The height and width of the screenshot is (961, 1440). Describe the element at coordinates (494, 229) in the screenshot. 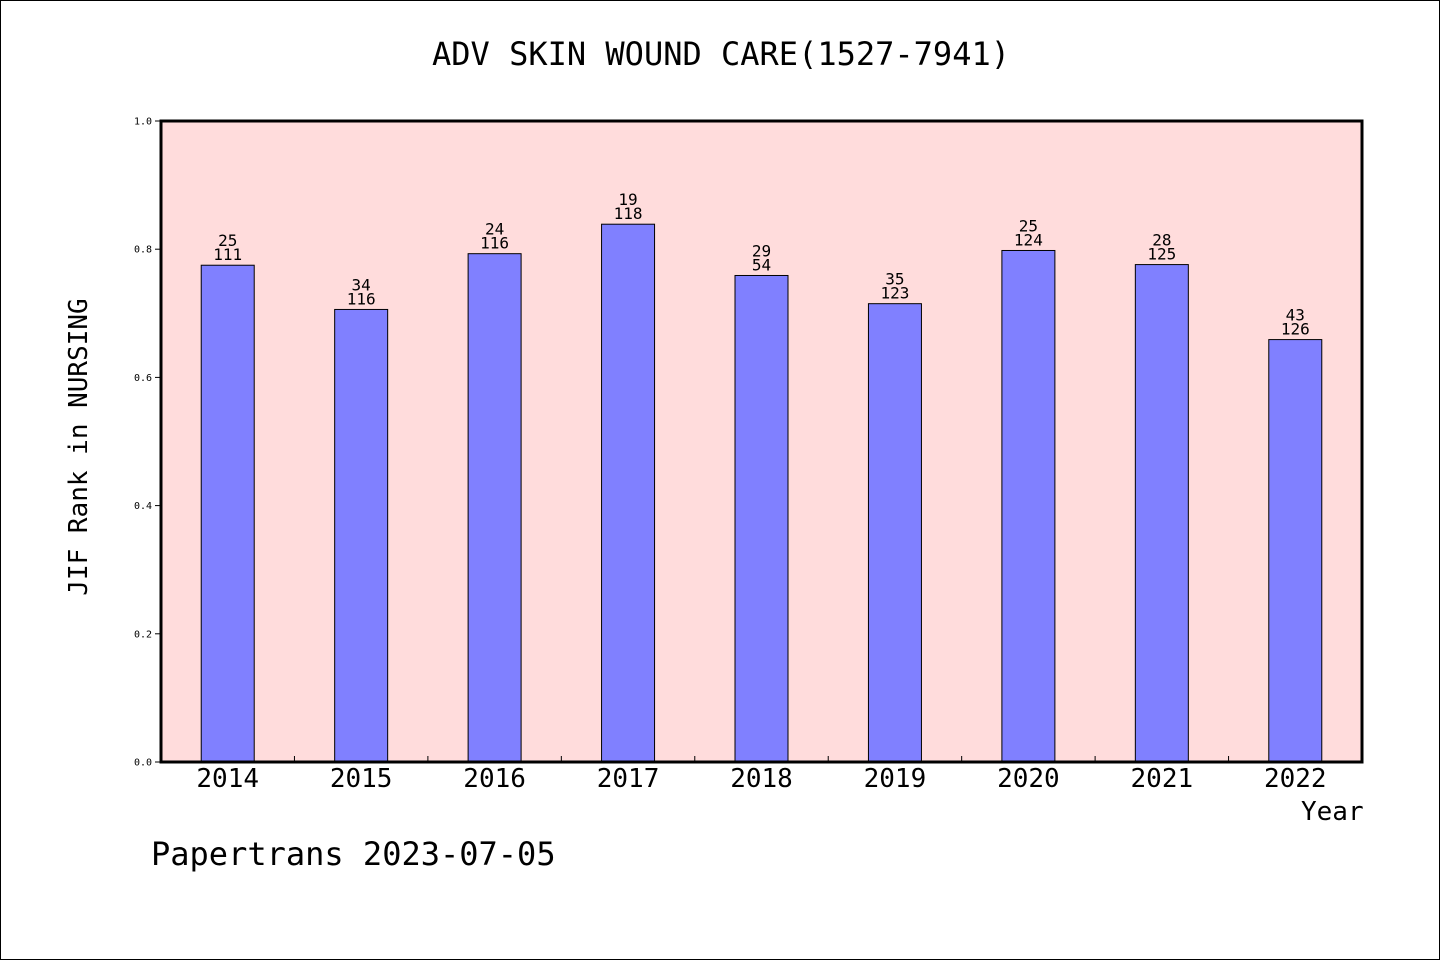

I see `bar-rank-label: 24` at that location.